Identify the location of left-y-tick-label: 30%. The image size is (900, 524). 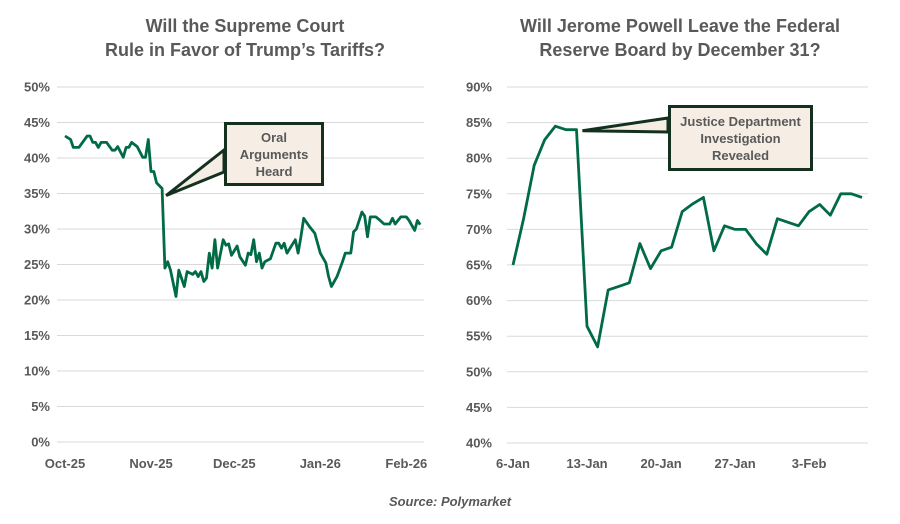
(37, 229).